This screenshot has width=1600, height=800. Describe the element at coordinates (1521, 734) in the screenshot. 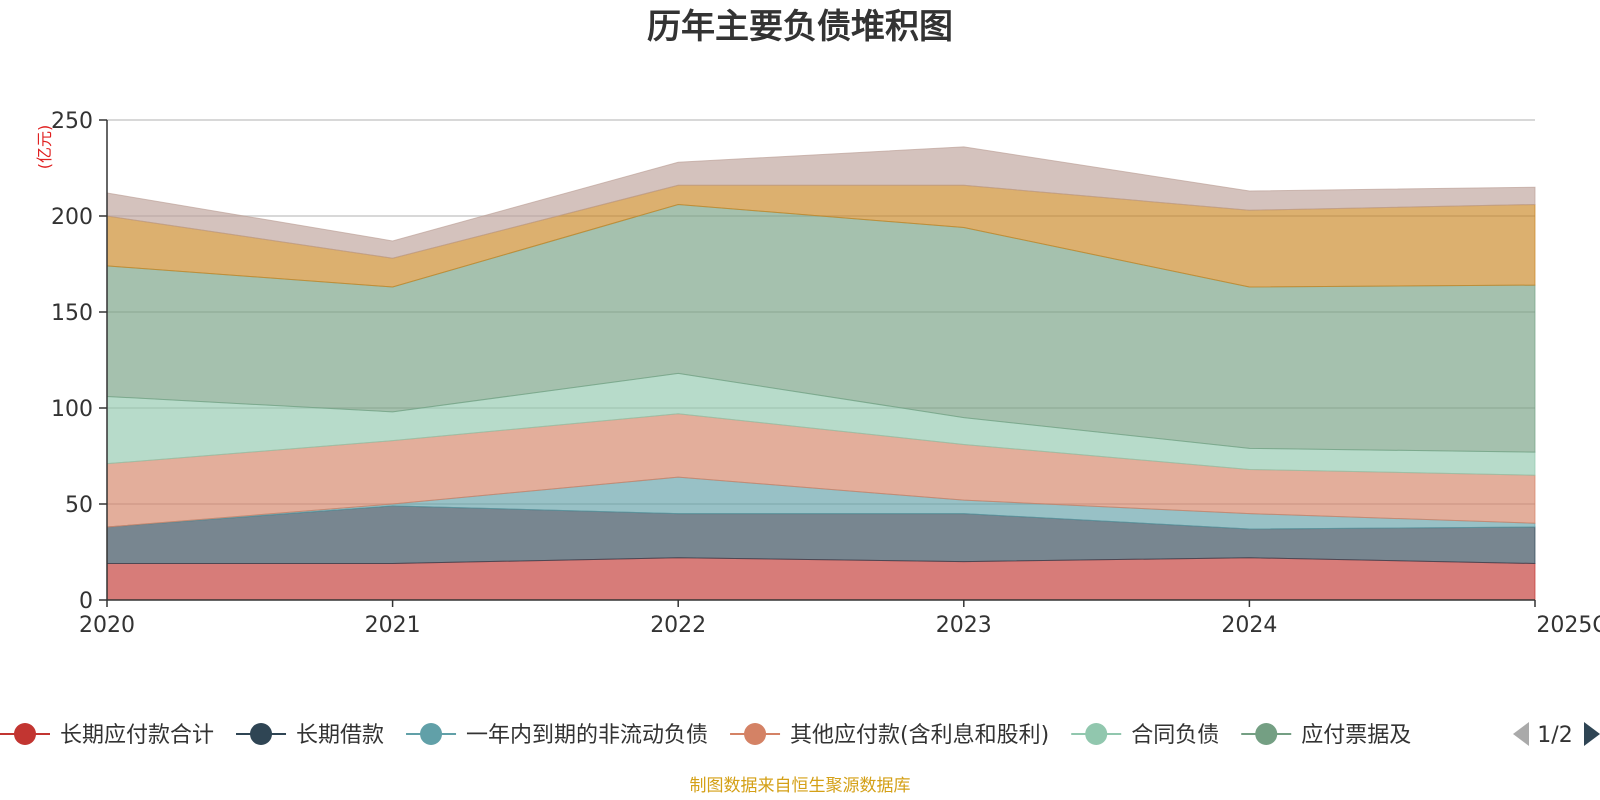

I see `legend-prev-page-icon` at that location.